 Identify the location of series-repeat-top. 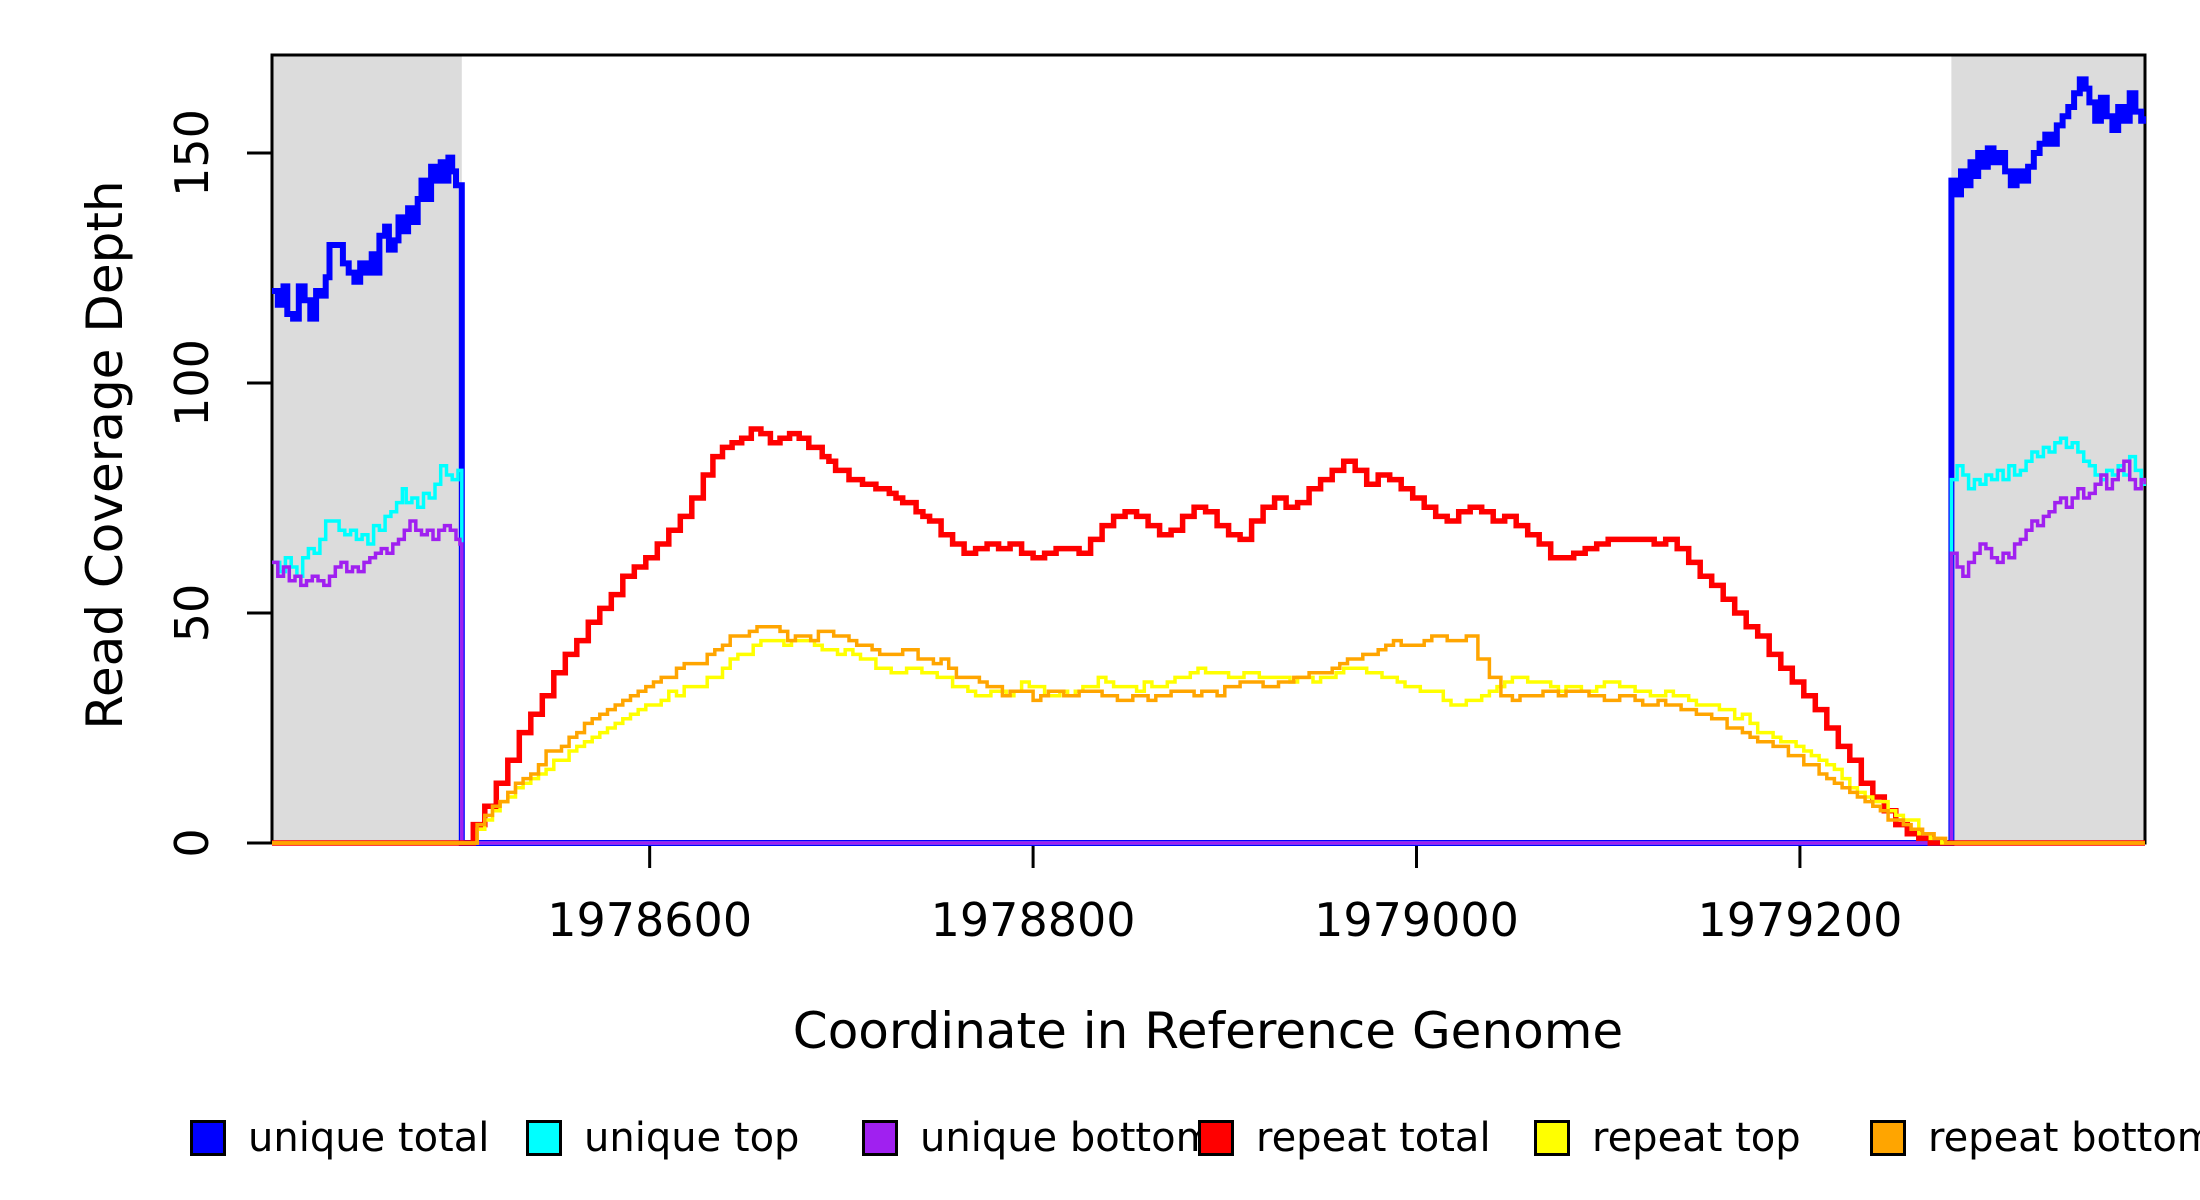
(1208, 741).